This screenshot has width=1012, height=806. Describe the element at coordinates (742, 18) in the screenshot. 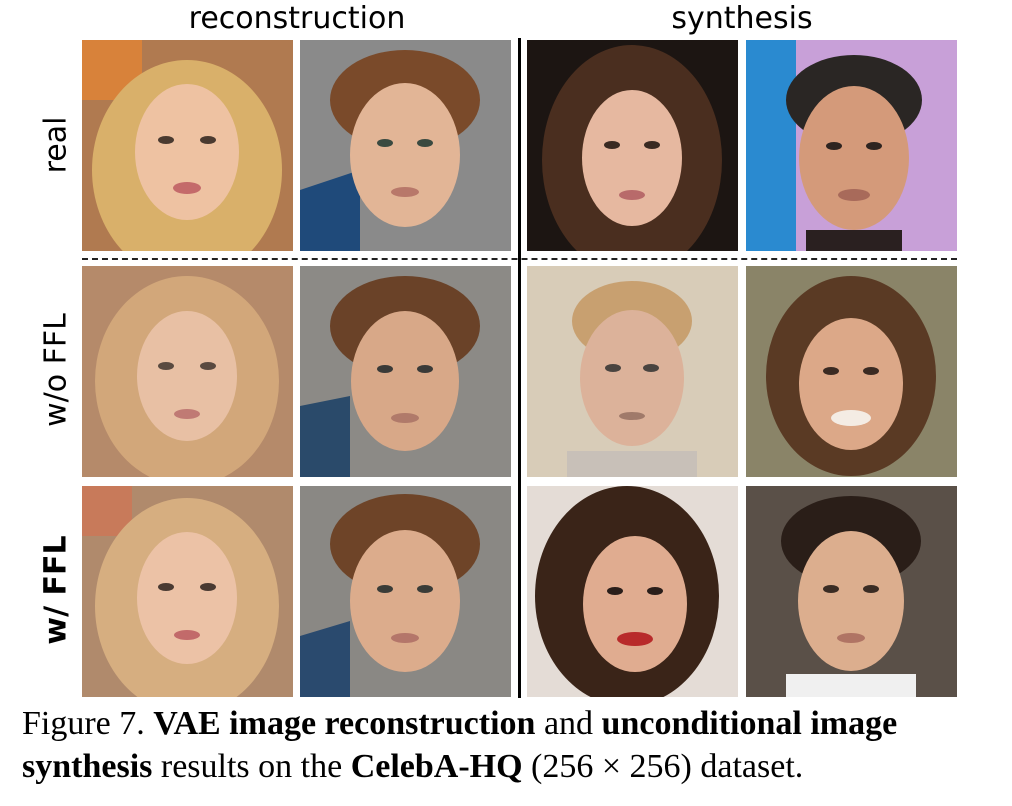

I see `column-header-synthesis: synthesis` at that location.